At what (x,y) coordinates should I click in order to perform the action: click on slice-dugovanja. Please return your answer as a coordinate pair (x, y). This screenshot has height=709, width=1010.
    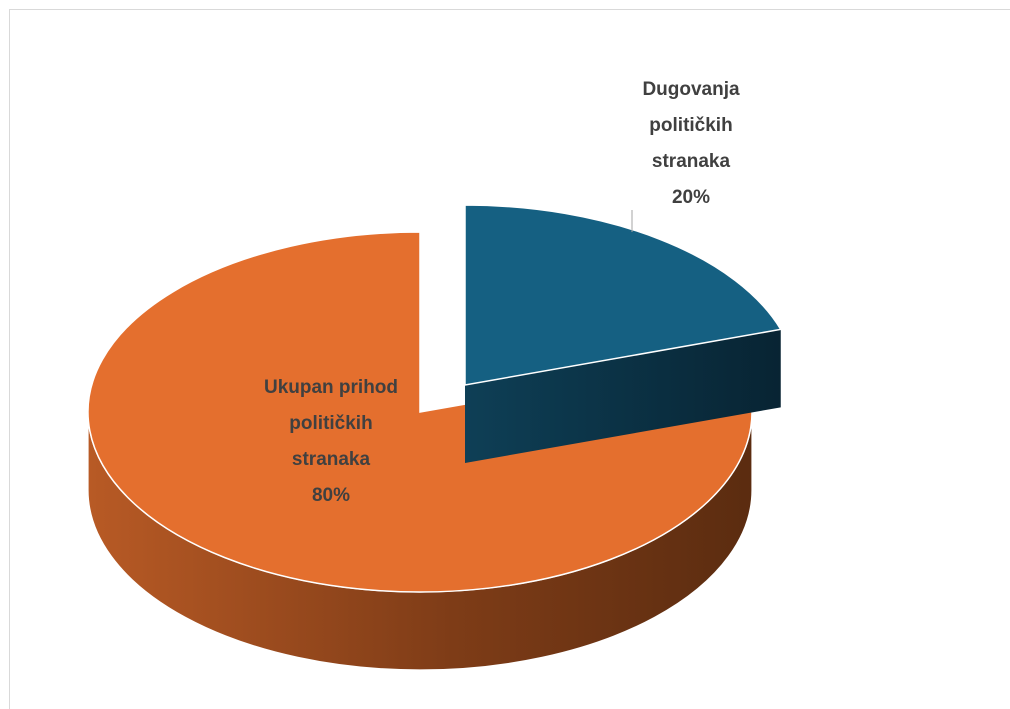
    Looking at the image, I should click on (623, 295).